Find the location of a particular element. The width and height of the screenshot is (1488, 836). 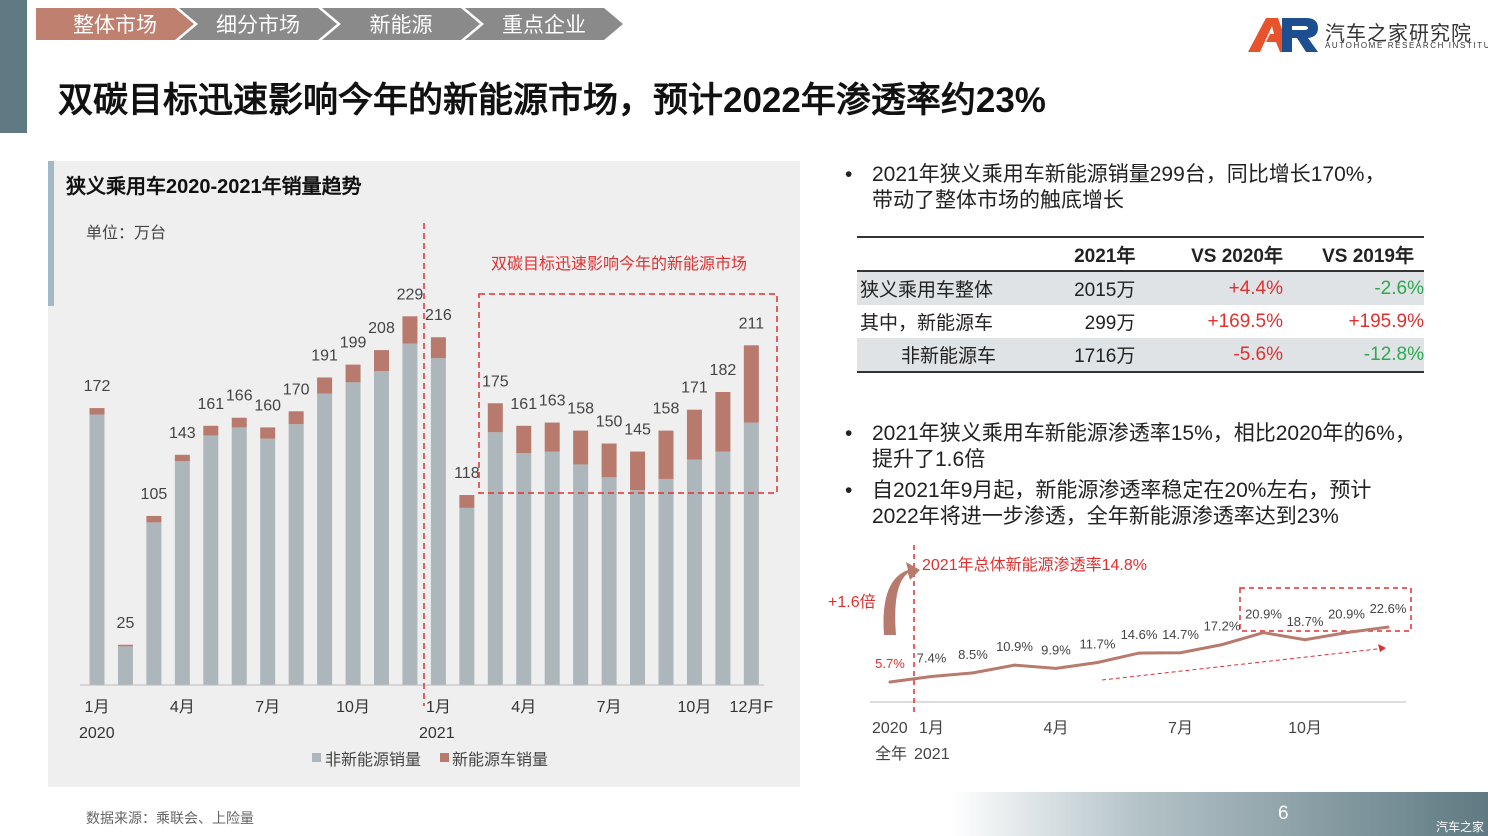

table-row: 非新能源车 1716万 -5.6% -12.8% is located at coordinates (1140, 355).